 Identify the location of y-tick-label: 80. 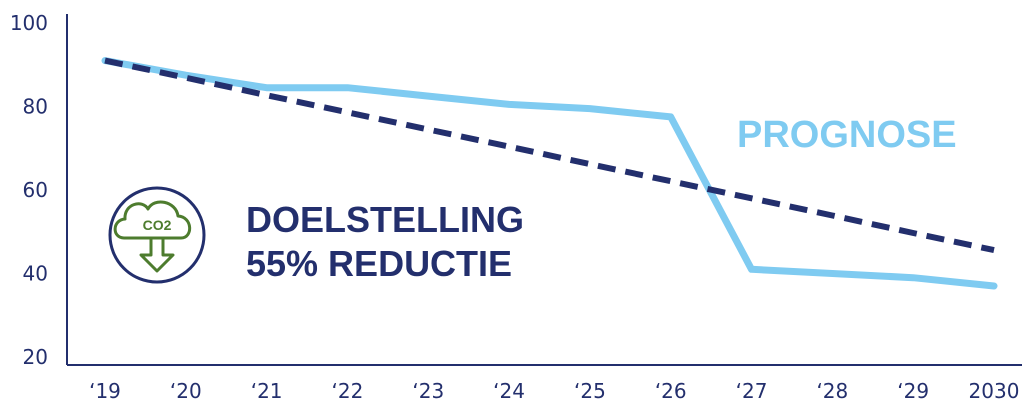
(35, 107).